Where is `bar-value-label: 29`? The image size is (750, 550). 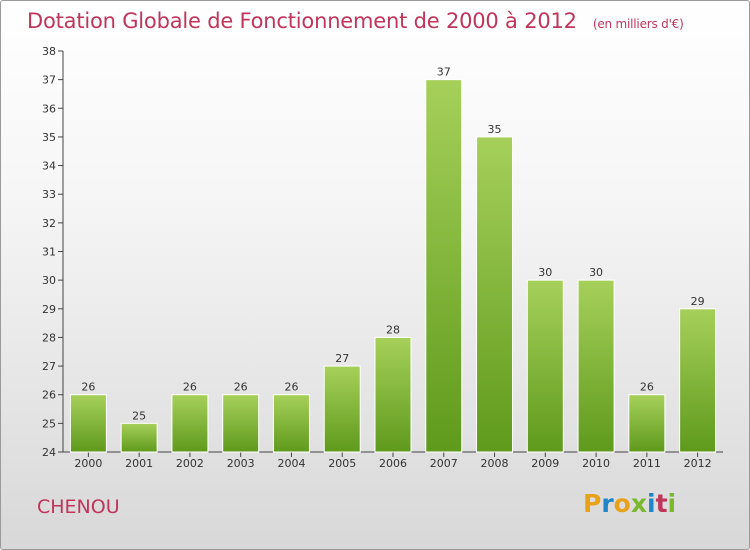 bar-value-label: 29 is located at coordinates (698, 301).